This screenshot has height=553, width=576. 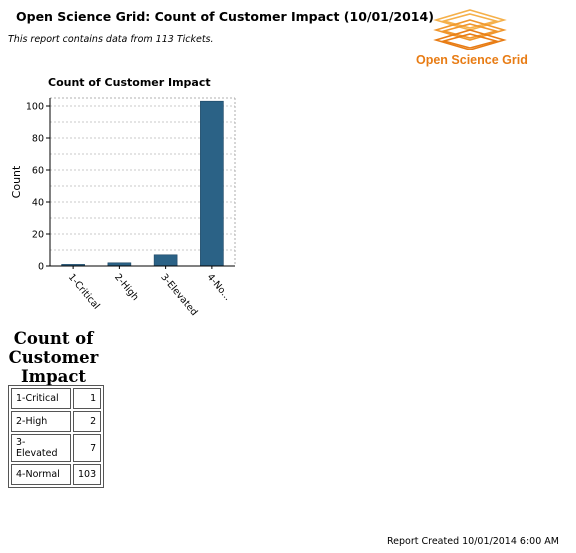 I want to click on chart-title: Count of Customer Impact, so click(x=129, y=82).